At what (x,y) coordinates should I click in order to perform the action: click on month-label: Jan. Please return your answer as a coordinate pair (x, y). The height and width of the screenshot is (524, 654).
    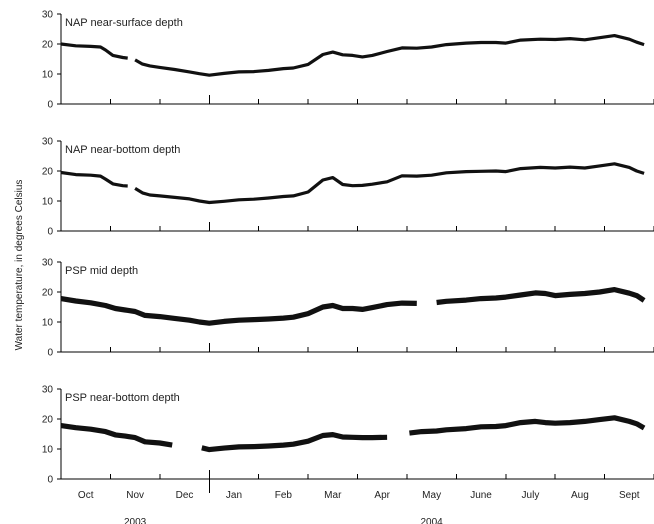
    Looking at the image, I should click on (234, 495).